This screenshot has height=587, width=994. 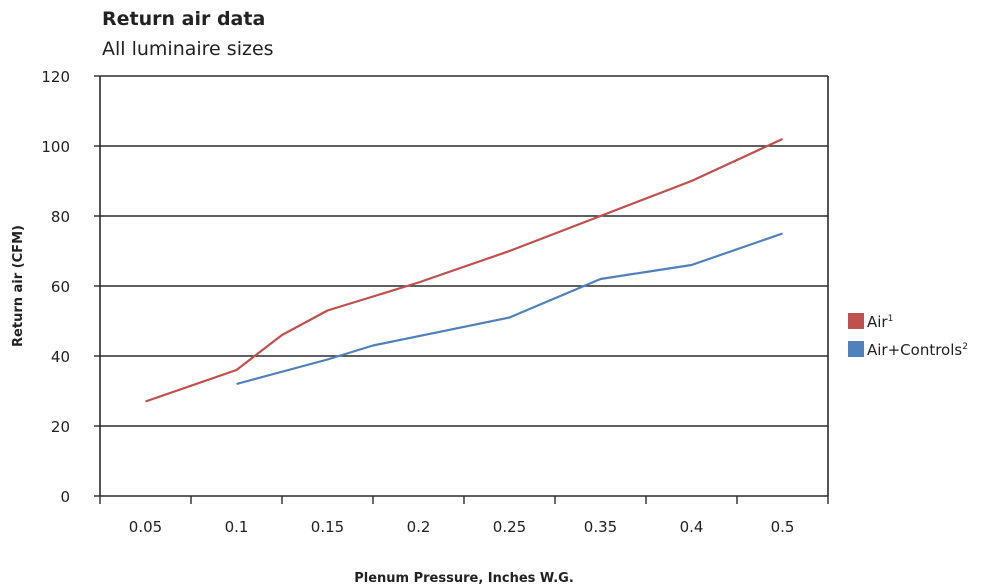 What do you see at coordinates (783, 527) in the screenshot?
I see `x-tick-label: 0.5` at bounding box center [783, 527].